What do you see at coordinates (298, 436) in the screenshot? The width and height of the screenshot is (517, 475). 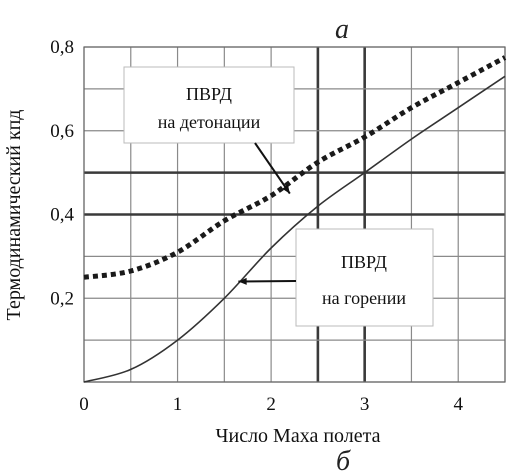 I see `x-axis-label: Число Маха полета` at bounding box center [298, 436].